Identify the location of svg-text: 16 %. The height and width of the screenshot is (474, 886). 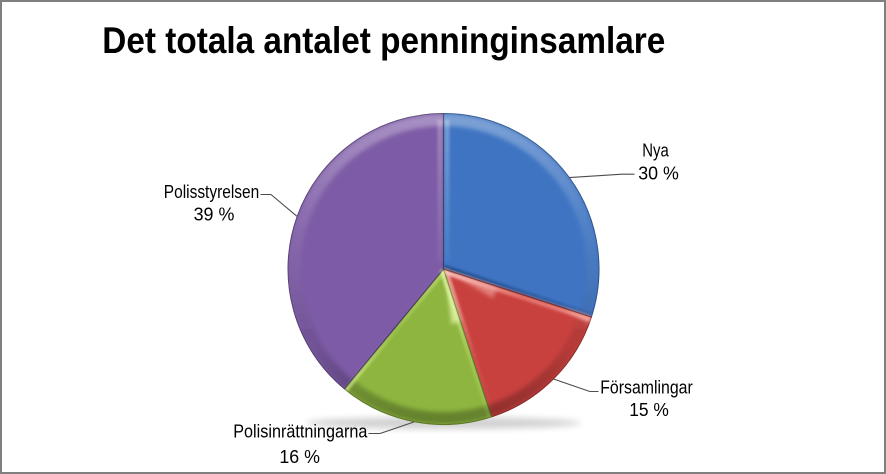
(299, 457).